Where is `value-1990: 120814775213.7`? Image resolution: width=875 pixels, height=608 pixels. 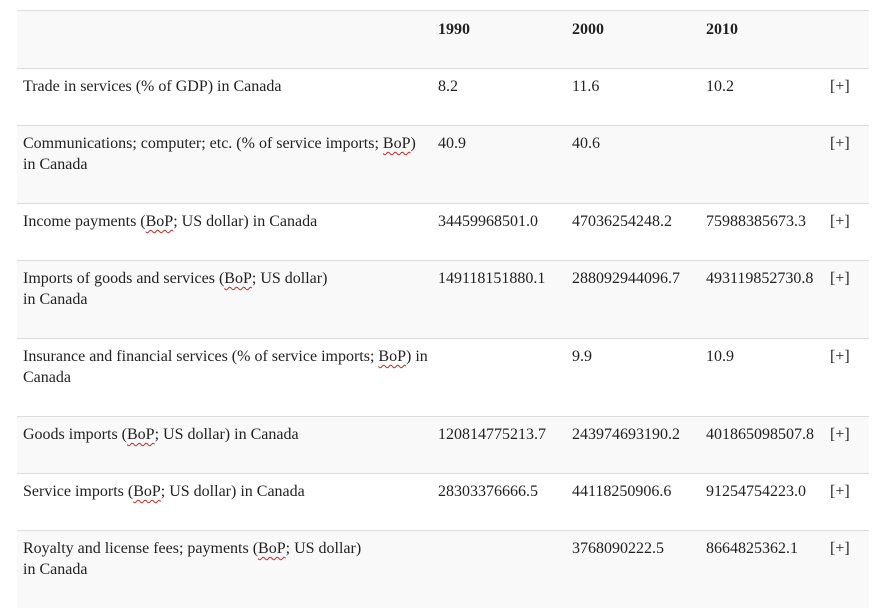
value-1990: 120814775213.7 is located at coordinates (499, 445).